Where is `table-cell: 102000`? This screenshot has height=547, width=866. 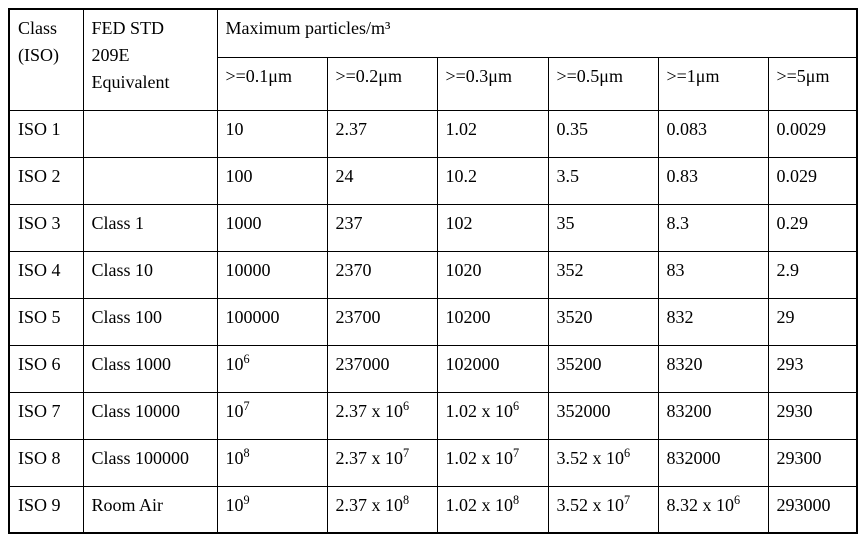
table-cell: 102000 is located at coordinates (492, 368).